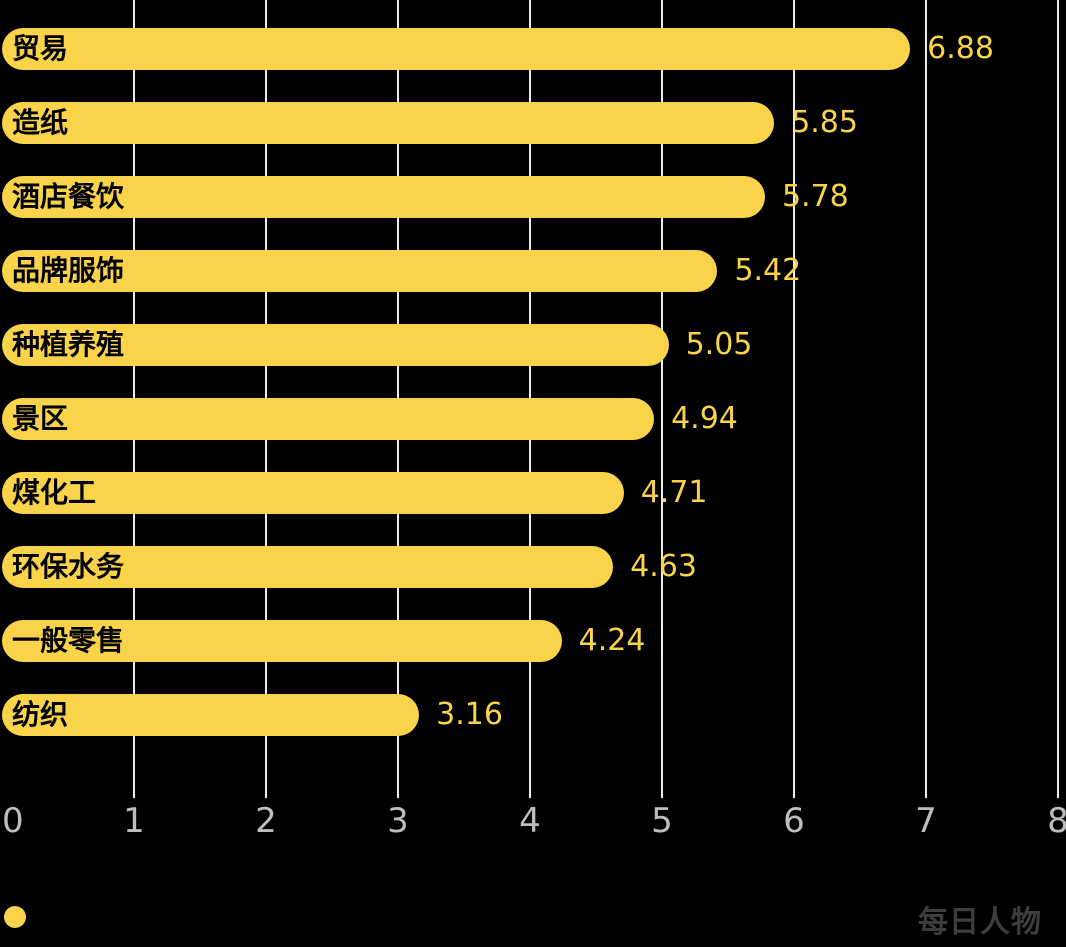 The height and width of the screenshot is (947, 1066). What do you see at coordinates (815, 196) in the screenshot?
I see `value-label: 5.78` at bounding box center [815, 196].